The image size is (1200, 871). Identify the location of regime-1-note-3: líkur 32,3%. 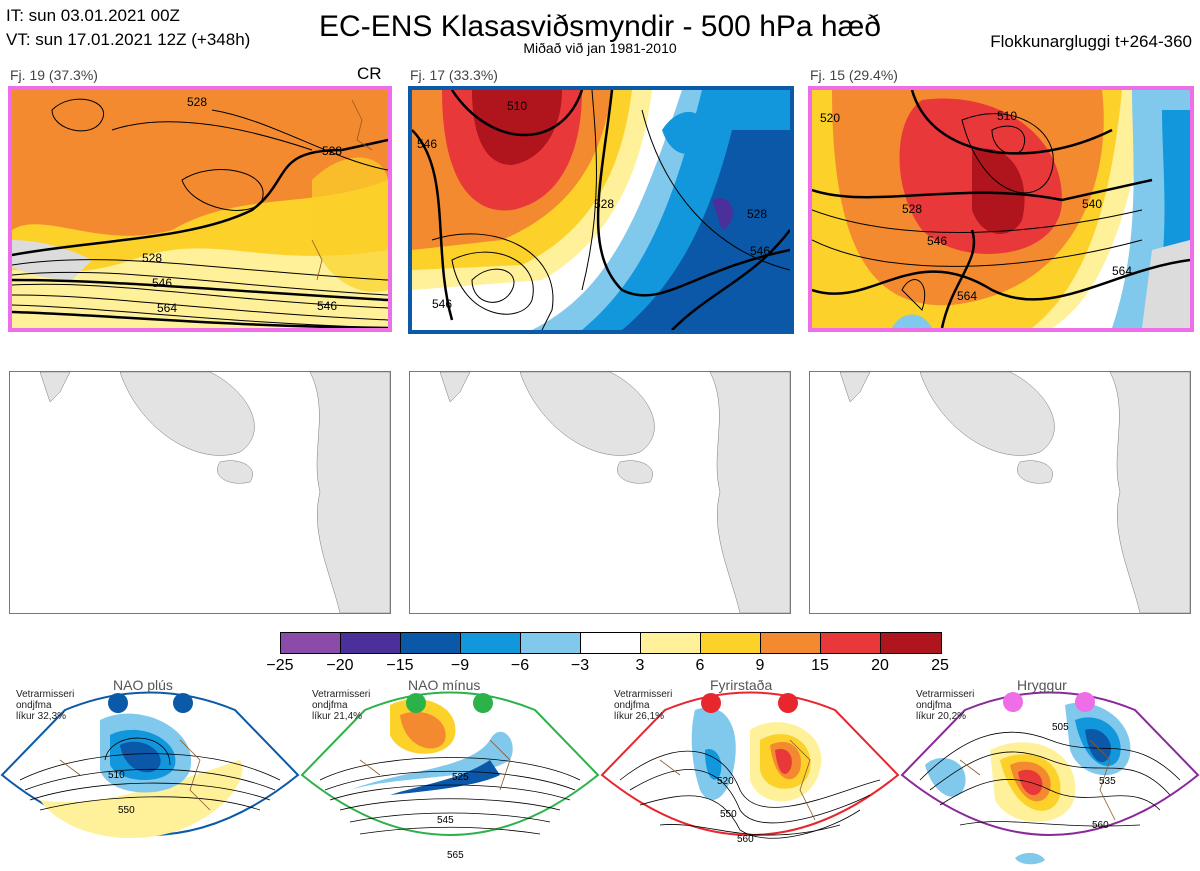
(41, 716).